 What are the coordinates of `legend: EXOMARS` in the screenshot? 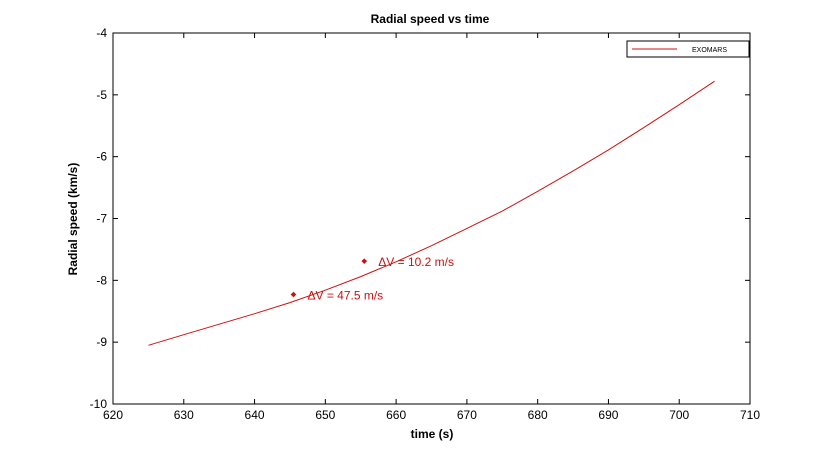 It's located at (688, 49).